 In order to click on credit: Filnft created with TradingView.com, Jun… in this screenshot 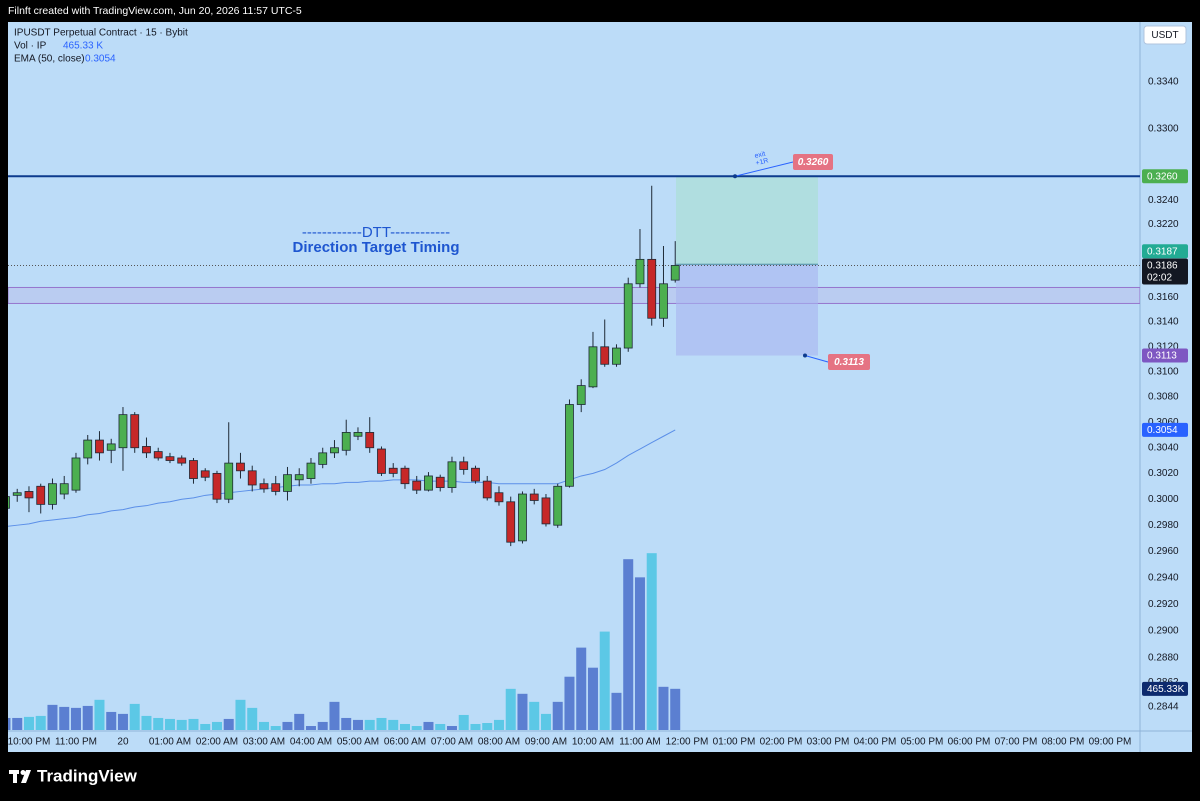, I will do `click(155, 11)`.